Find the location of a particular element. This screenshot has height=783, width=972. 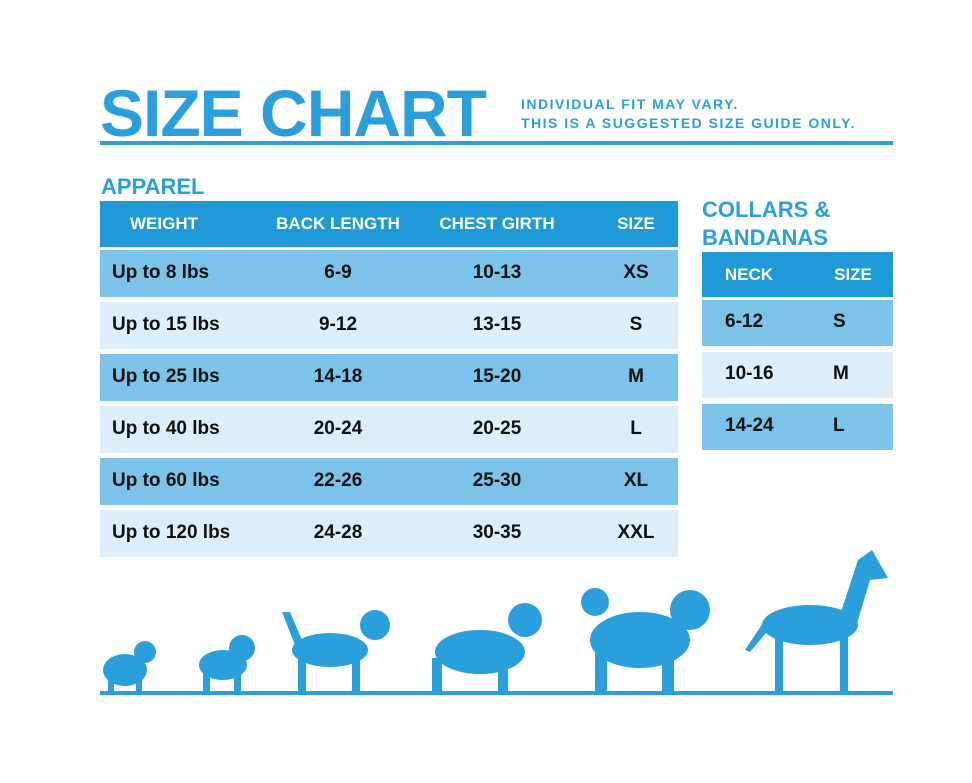

table-cell: 24-28 is located at coordinates (338, 532).